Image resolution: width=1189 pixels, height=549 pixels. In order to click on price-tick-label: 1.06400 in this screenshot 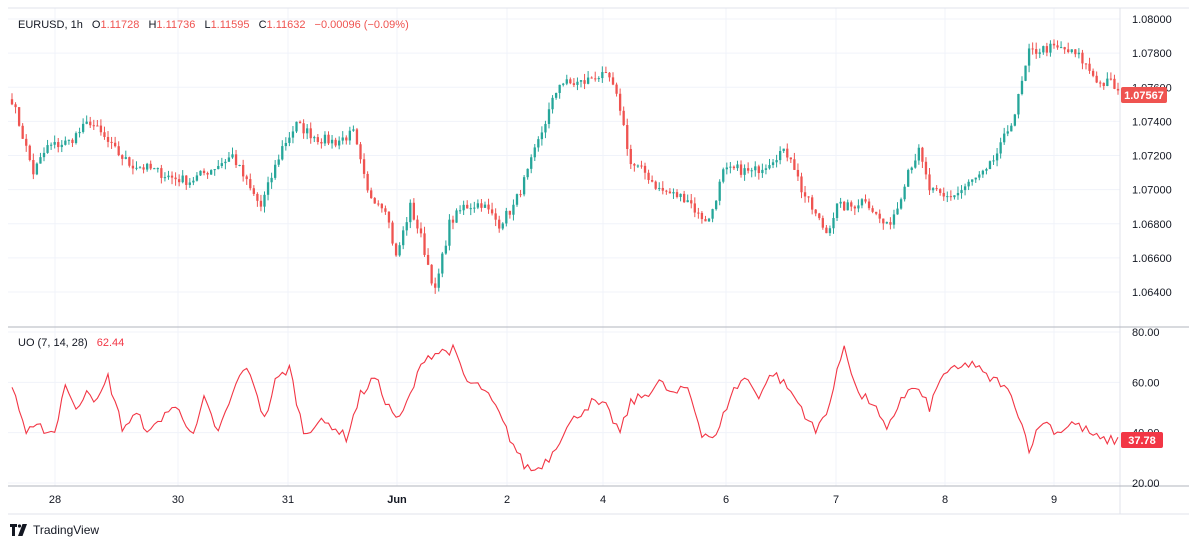, I will do `click(1152, 293)`.